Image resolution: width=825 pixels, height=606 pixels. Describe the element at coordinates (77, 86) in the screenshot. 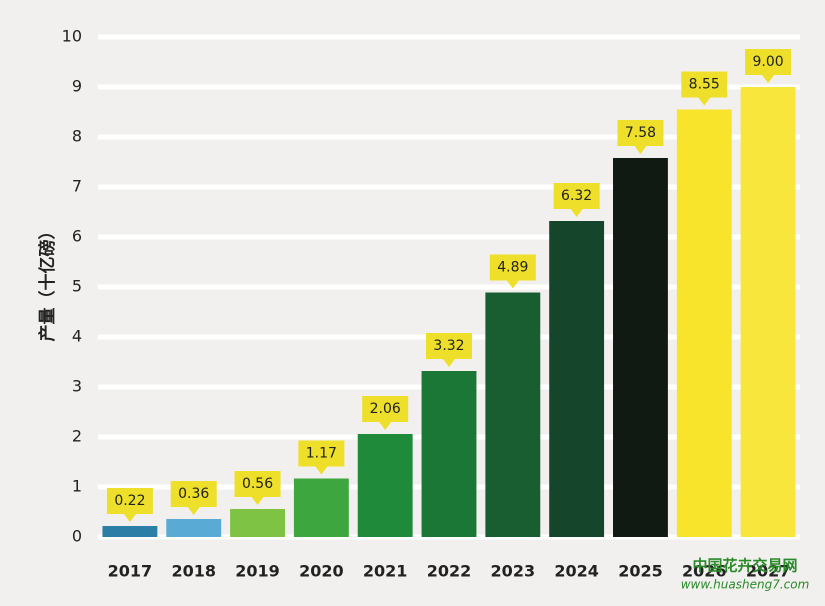

I see `y-tick-label: 9` at that location.